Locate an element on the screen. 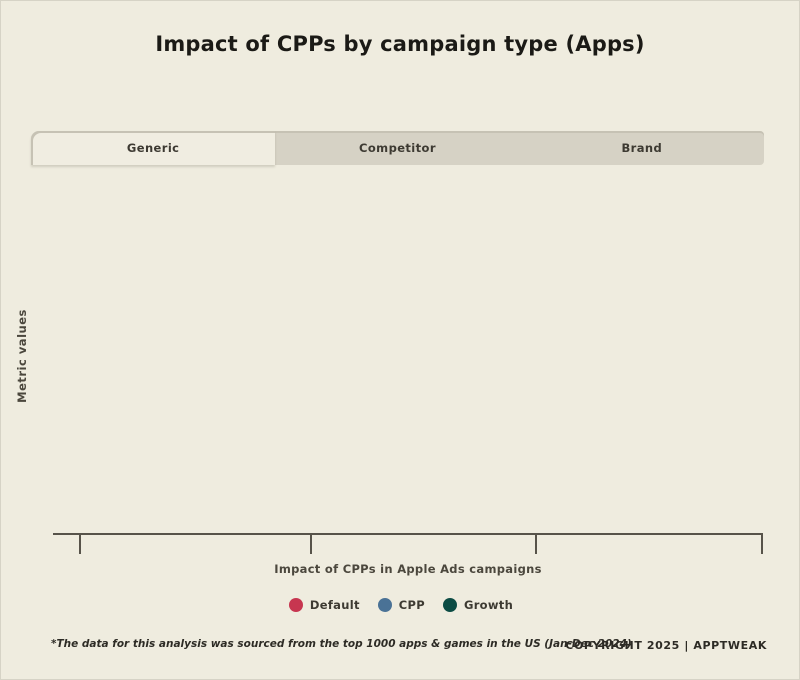  legend-item-cpp: CPP is located at coordinates (401, 605).